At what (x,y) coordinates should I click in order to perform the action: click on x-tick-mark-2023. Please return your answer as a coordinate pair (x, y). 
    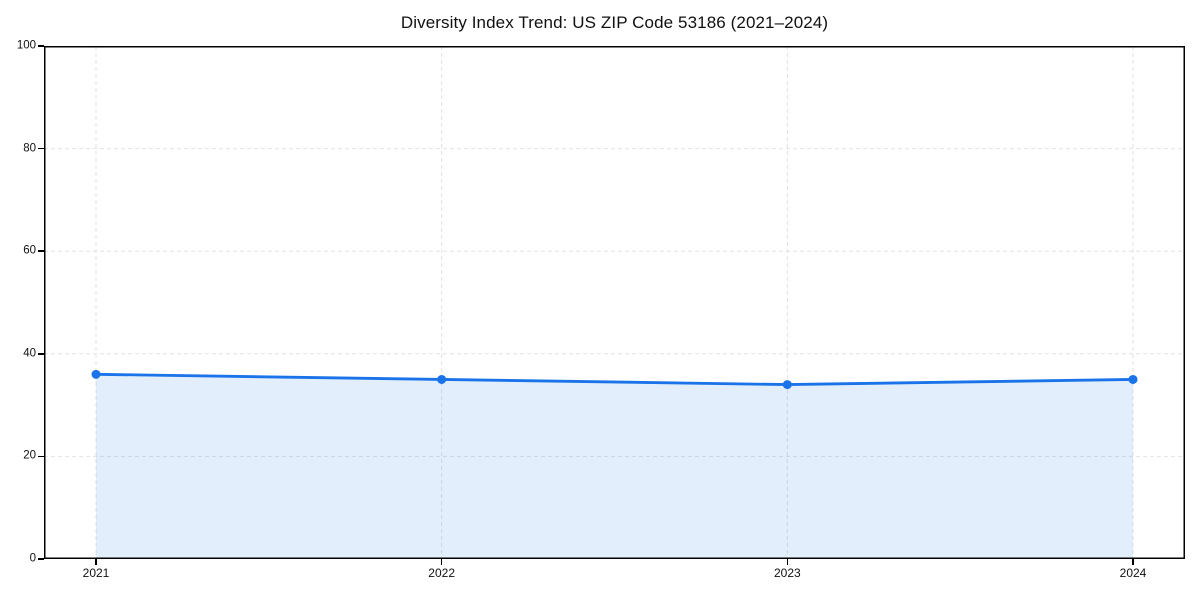
    Looking at the image, I should click on (787, 562).